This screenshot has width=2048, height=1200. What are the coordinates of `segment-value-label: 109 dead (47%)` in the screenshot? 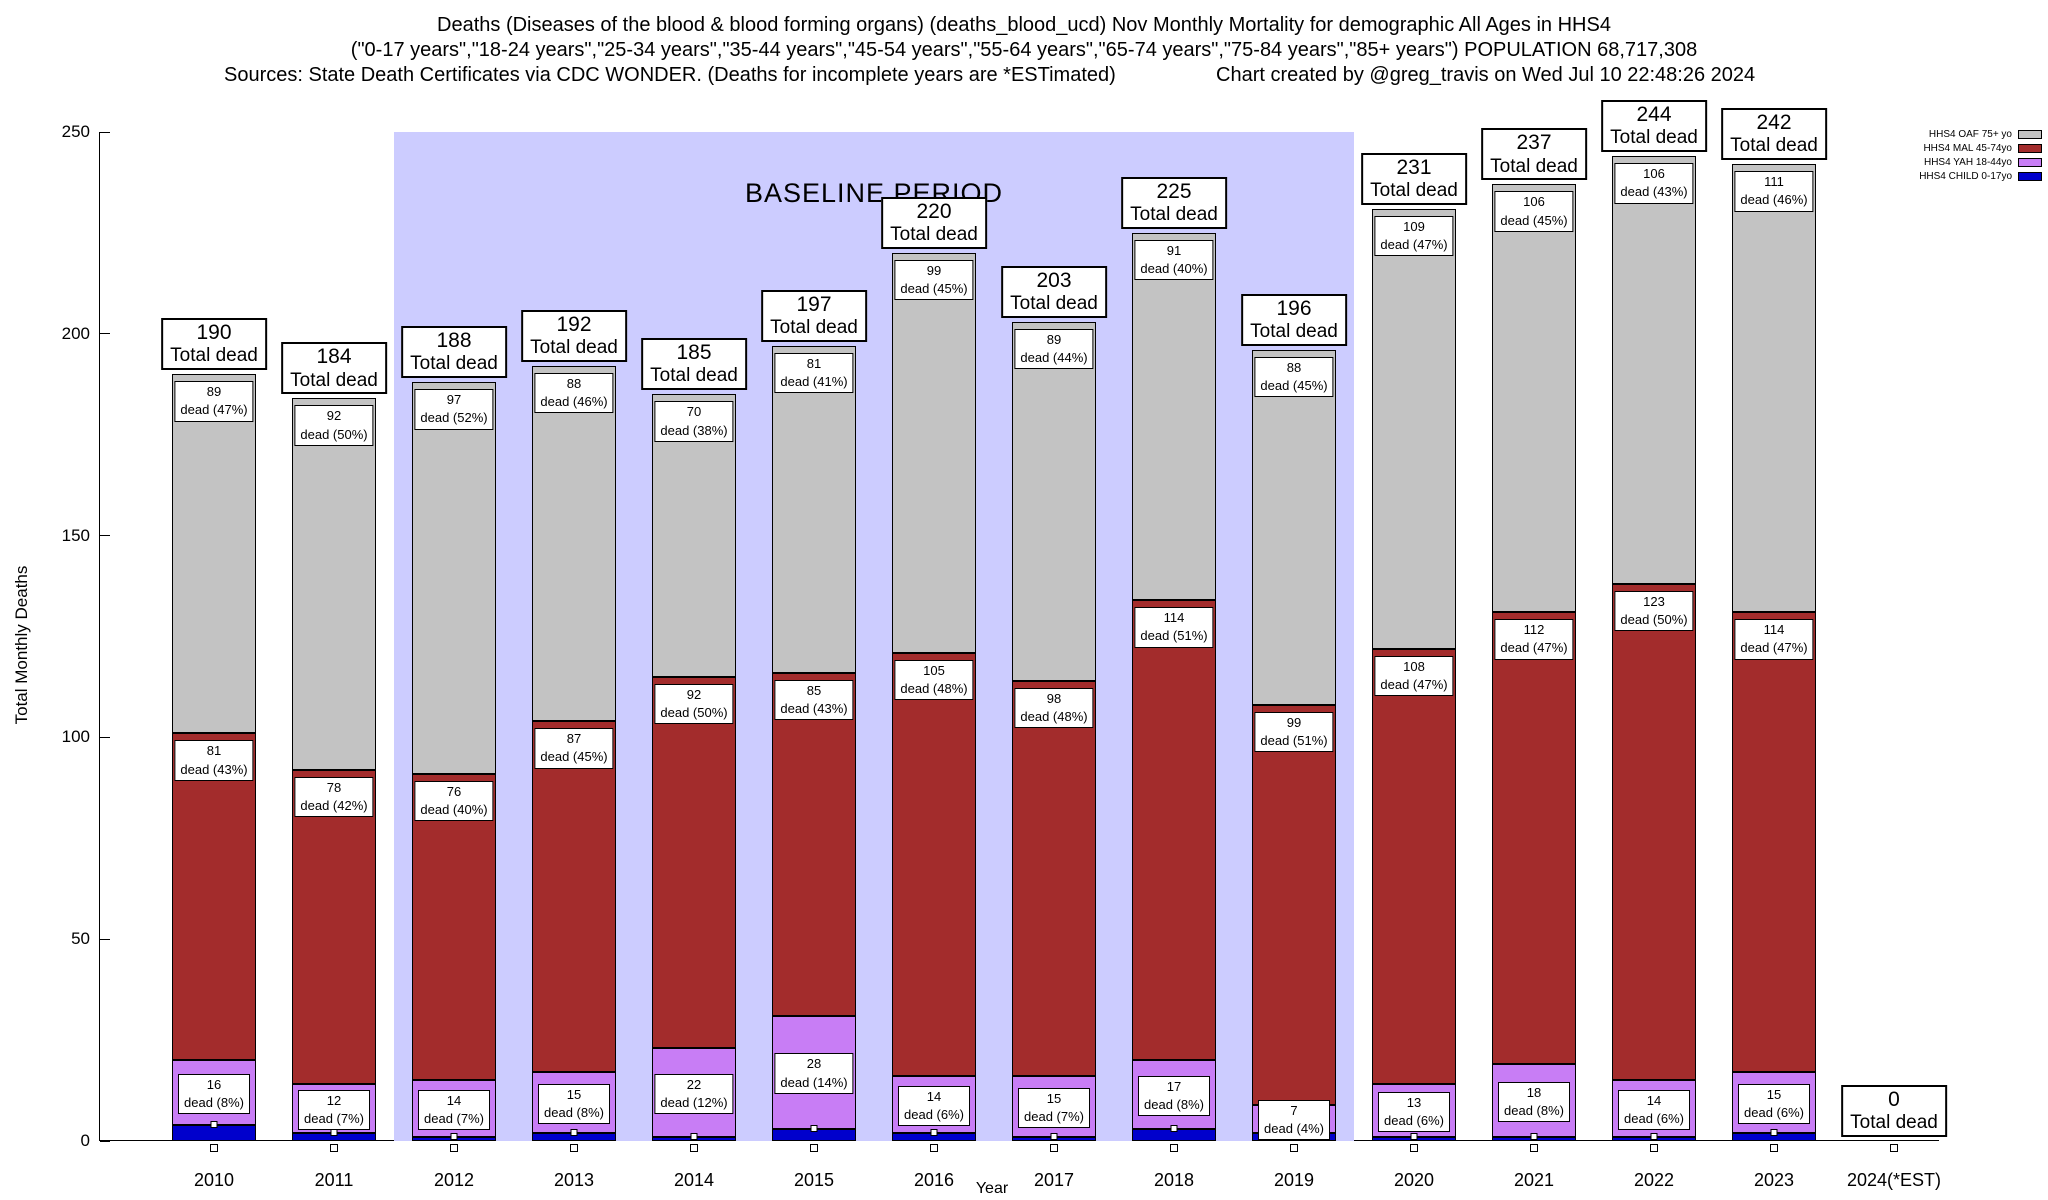 It's located at (1414, 236).